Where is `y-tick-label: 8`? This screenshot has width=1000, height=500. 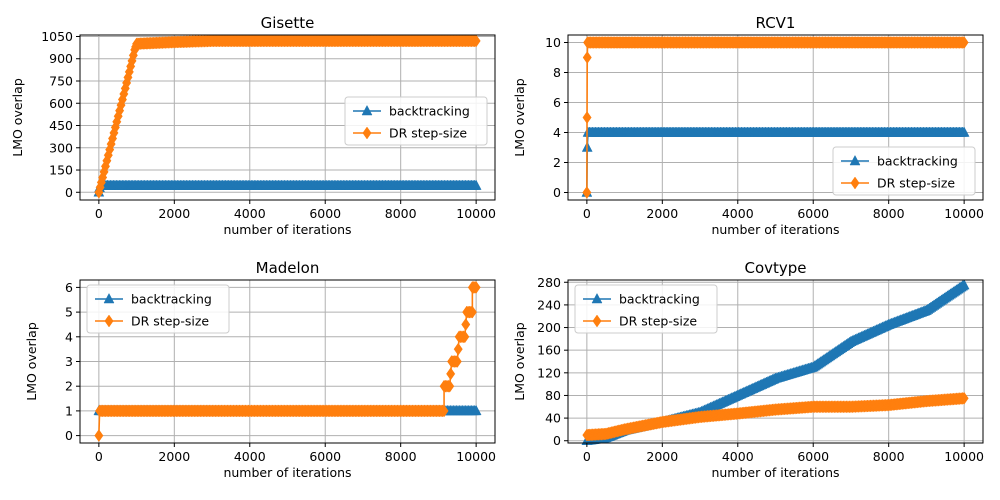 y-tick-label: 8 is located at coordinates (557, 72).